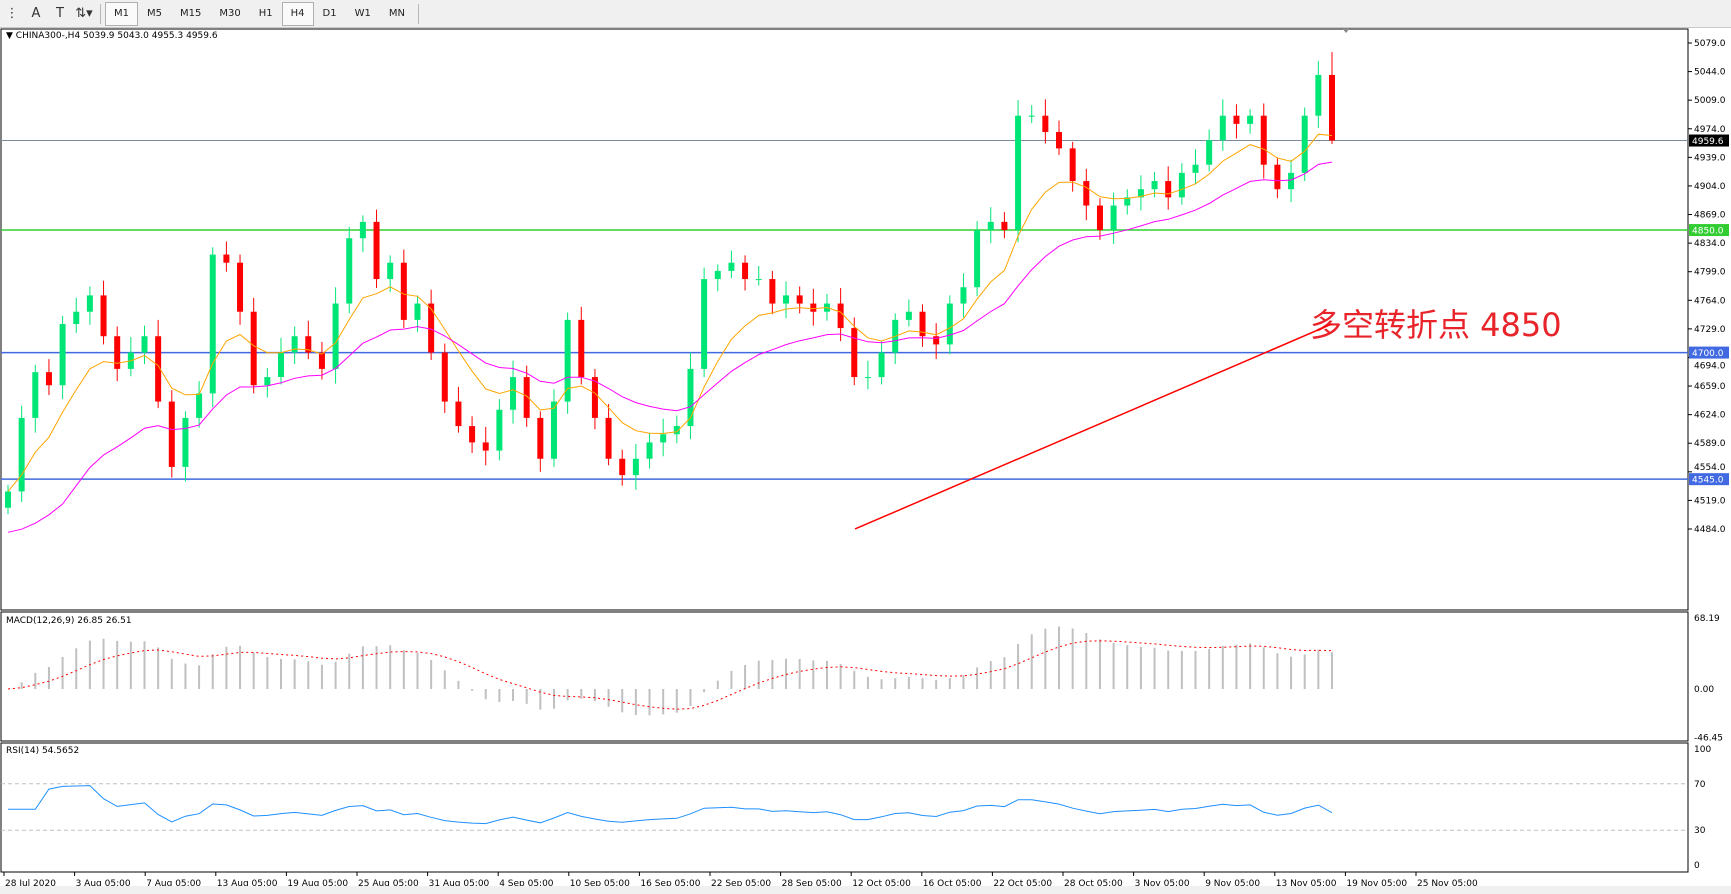 This screenshot has width=1731, height=894. I want to click on arrows-icon: ⇅▾, so click(84, 13).